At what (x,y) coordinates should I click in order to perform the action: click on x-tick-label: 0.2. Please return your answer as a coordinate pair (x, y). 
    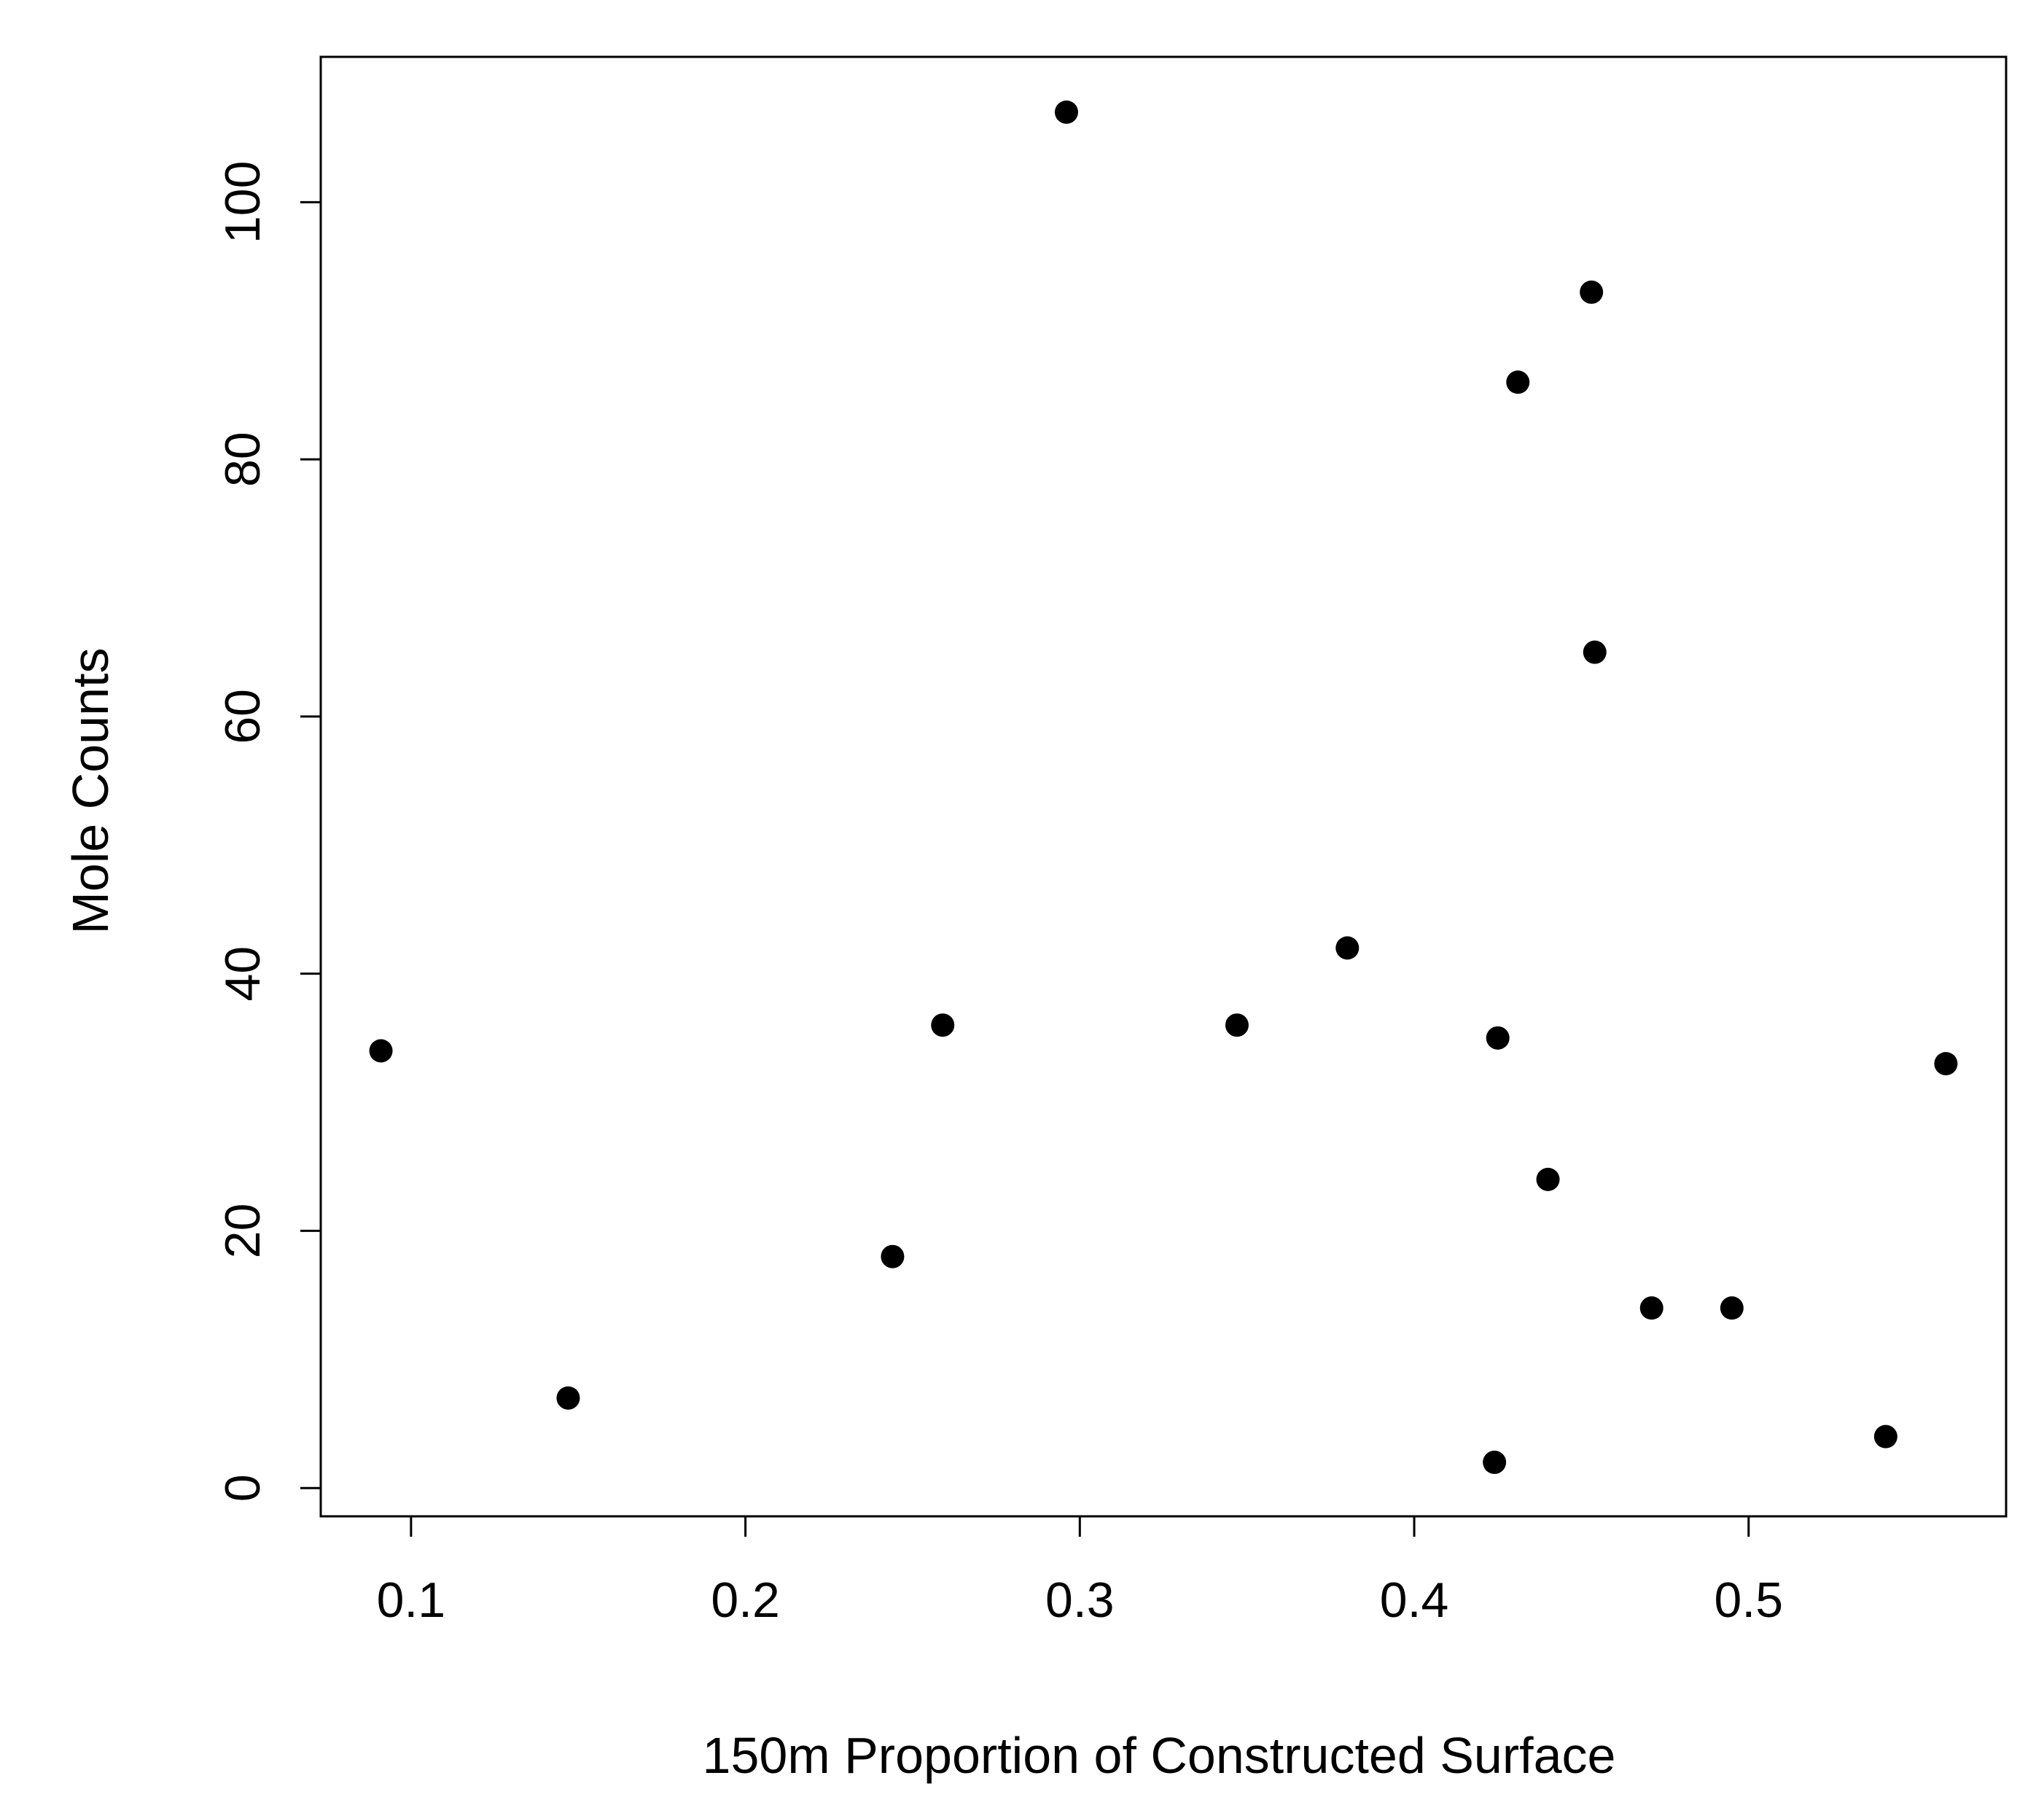
    Looking at the image, I should click on (745, 1600).